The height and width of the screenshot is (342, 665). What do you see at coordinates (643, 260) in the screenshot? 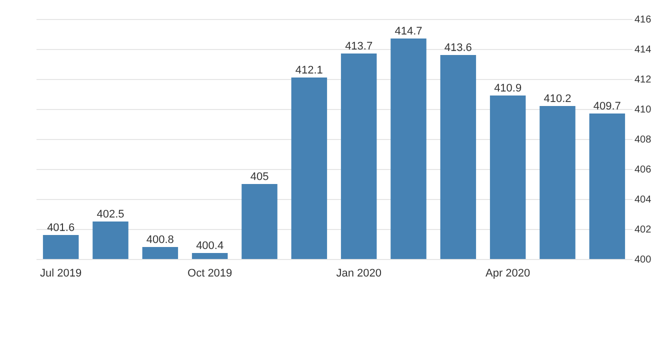
I see `y-tick-label: 400` at bounding box center [643, 260].